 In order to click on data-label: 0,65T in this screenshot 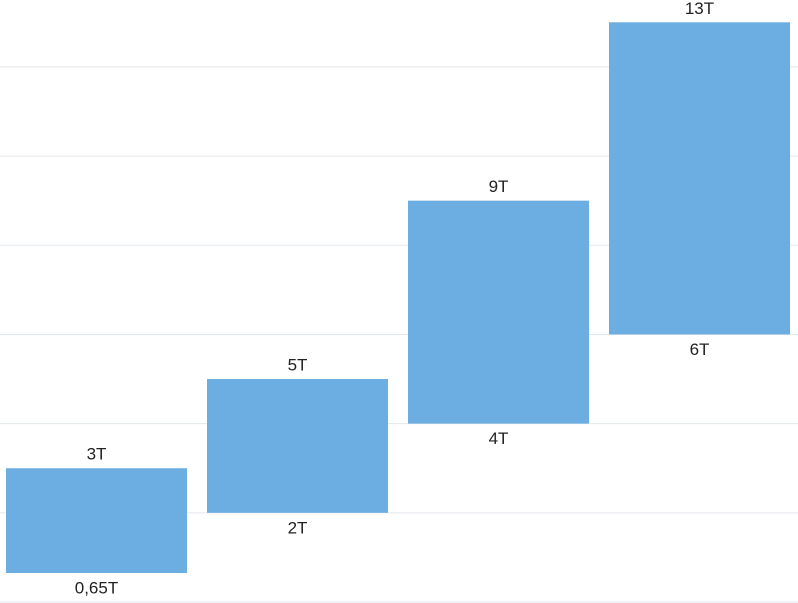, I will do `click(96, 587)`.